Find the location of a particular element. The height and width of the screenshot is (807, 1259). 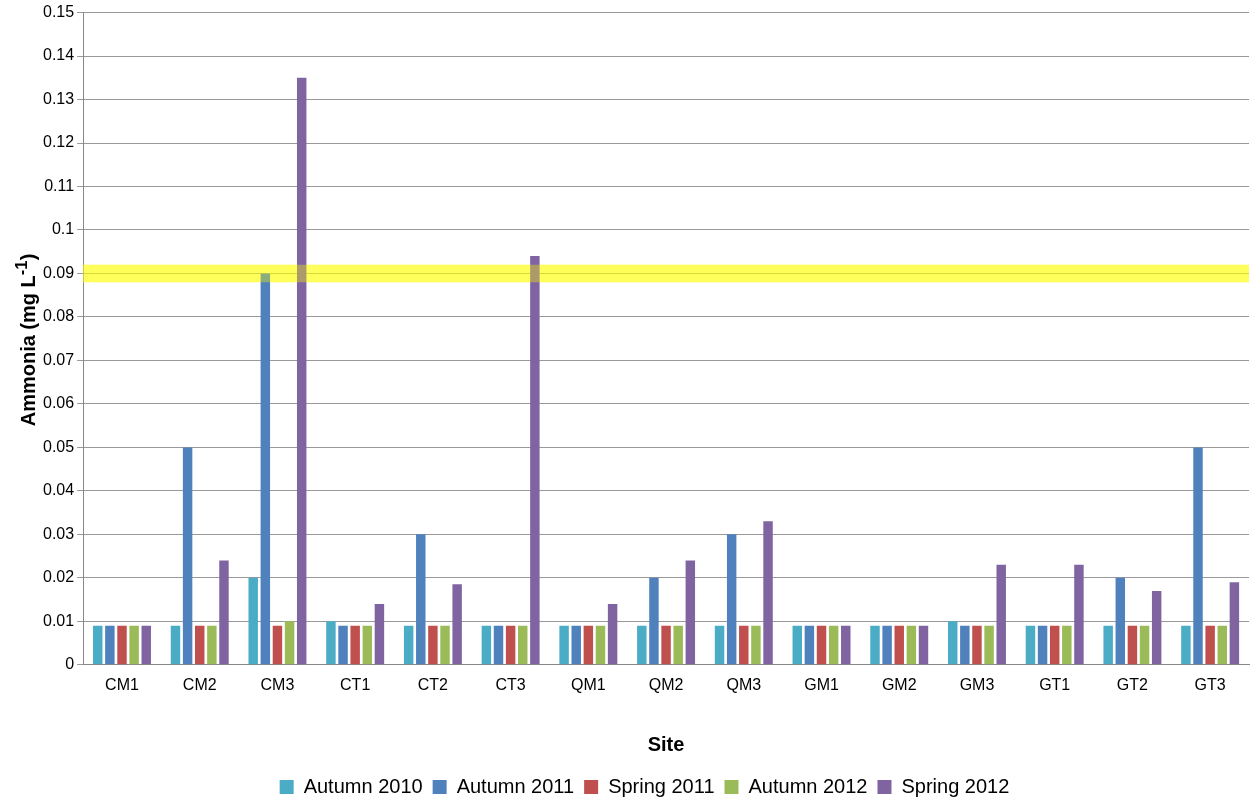

y-tick-label: 0.11 is located at coordinates (59, 185).